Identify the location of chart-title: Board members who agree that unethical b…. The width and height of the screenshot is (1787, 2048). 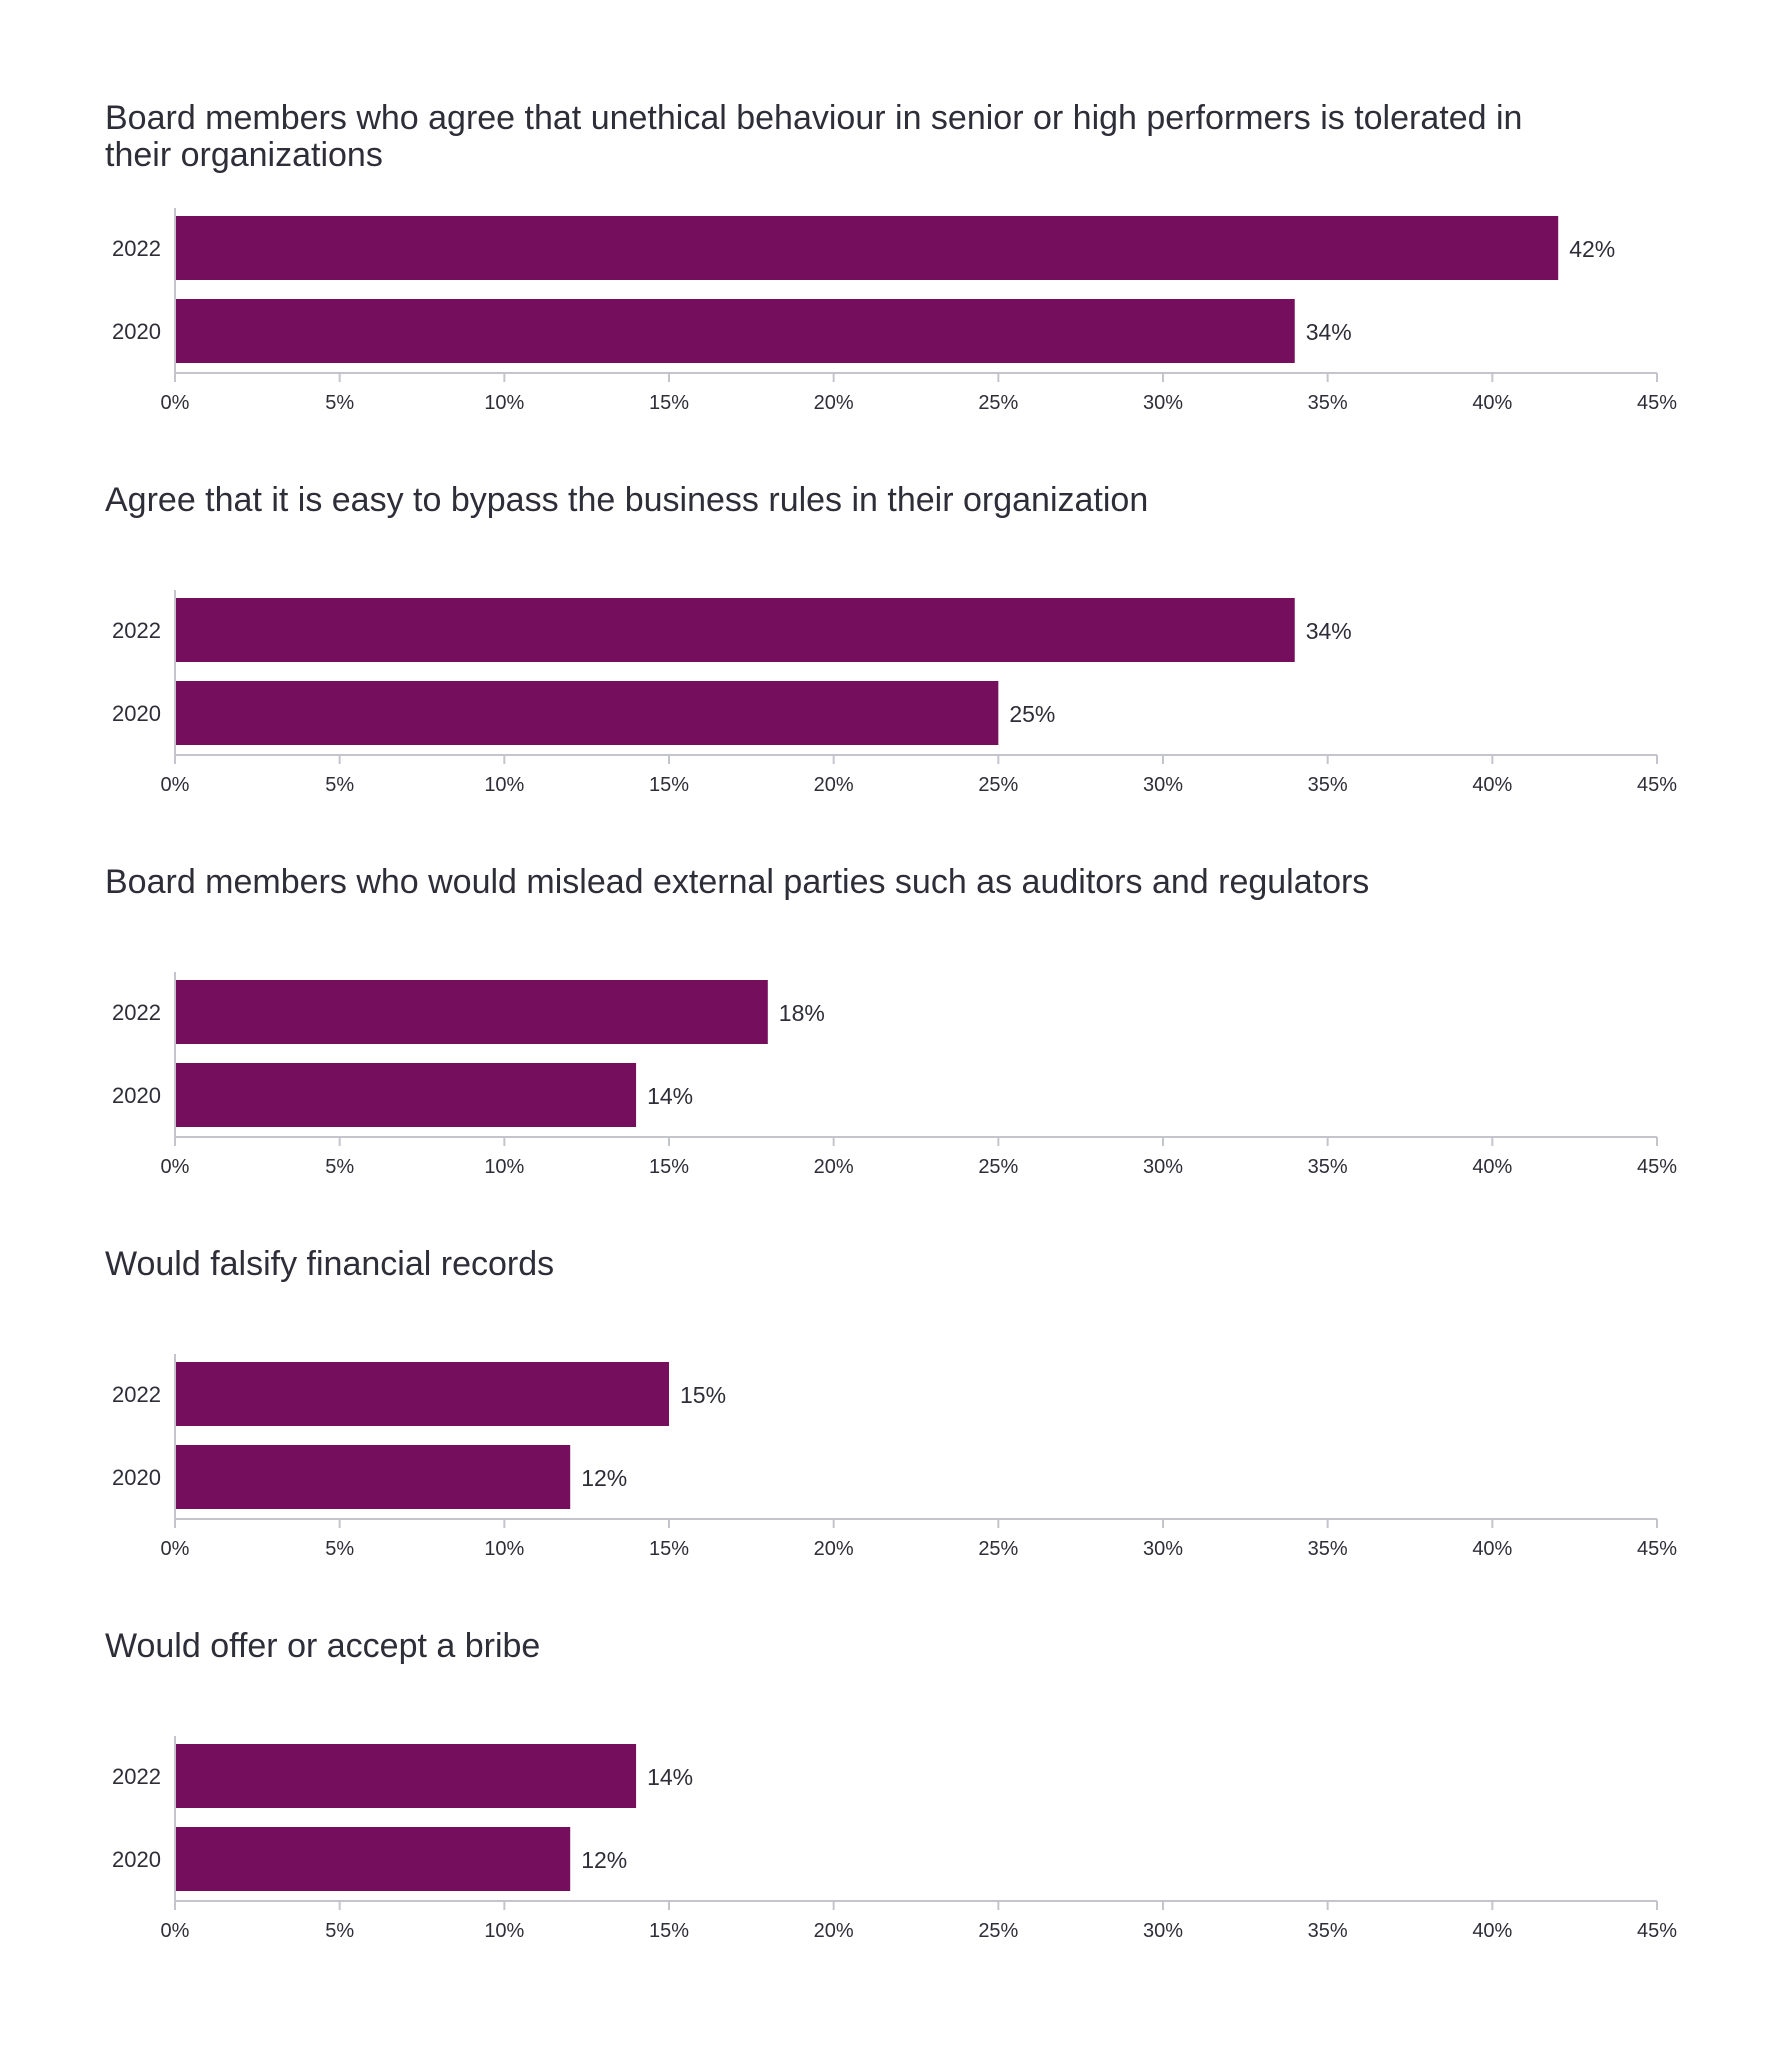
(814, 136).